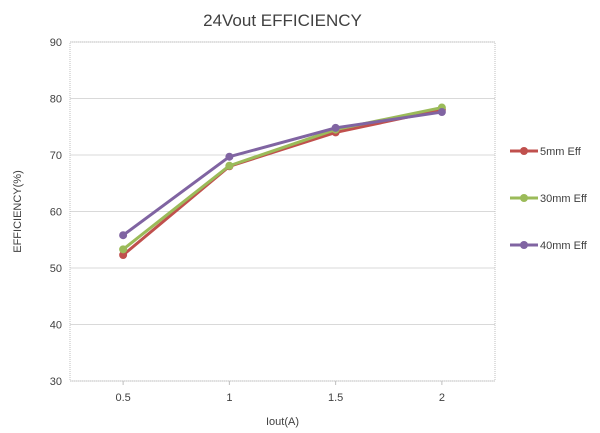  Describe the element at coordinates (564, 246) in the screenshot. I see `legend-label: 40mm Eff` at that location.